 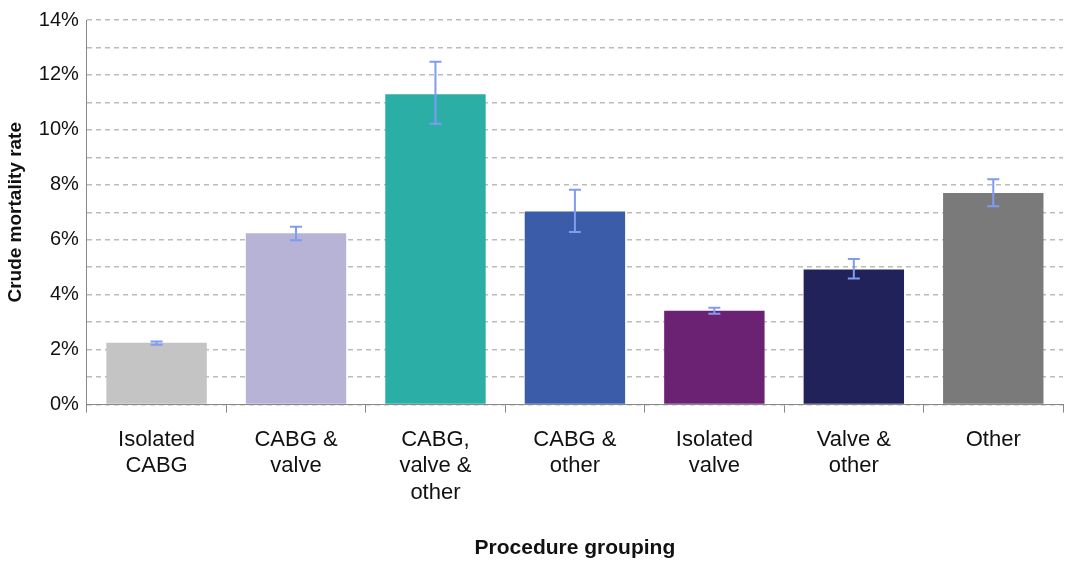 What do you see at coordinates (854, 451) in the screenshot?
I see `x-tick-label: Valve & other` at bounding box center [854, 451].